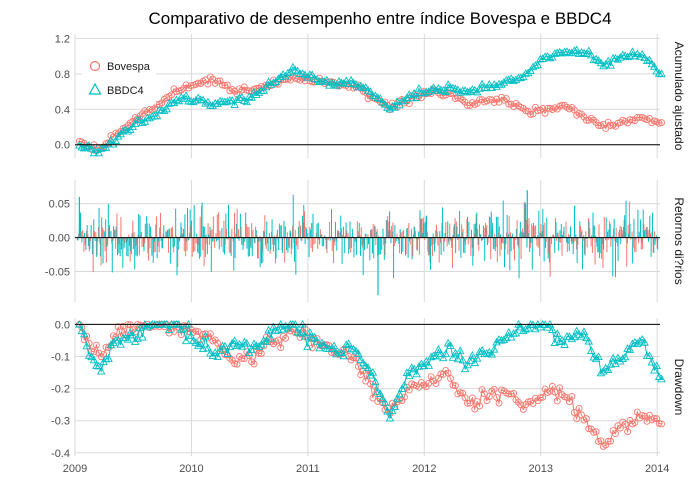 The image size is (700, 500). I want to click on panel-strip-label: Retornos di?rios, so click(679, 240).